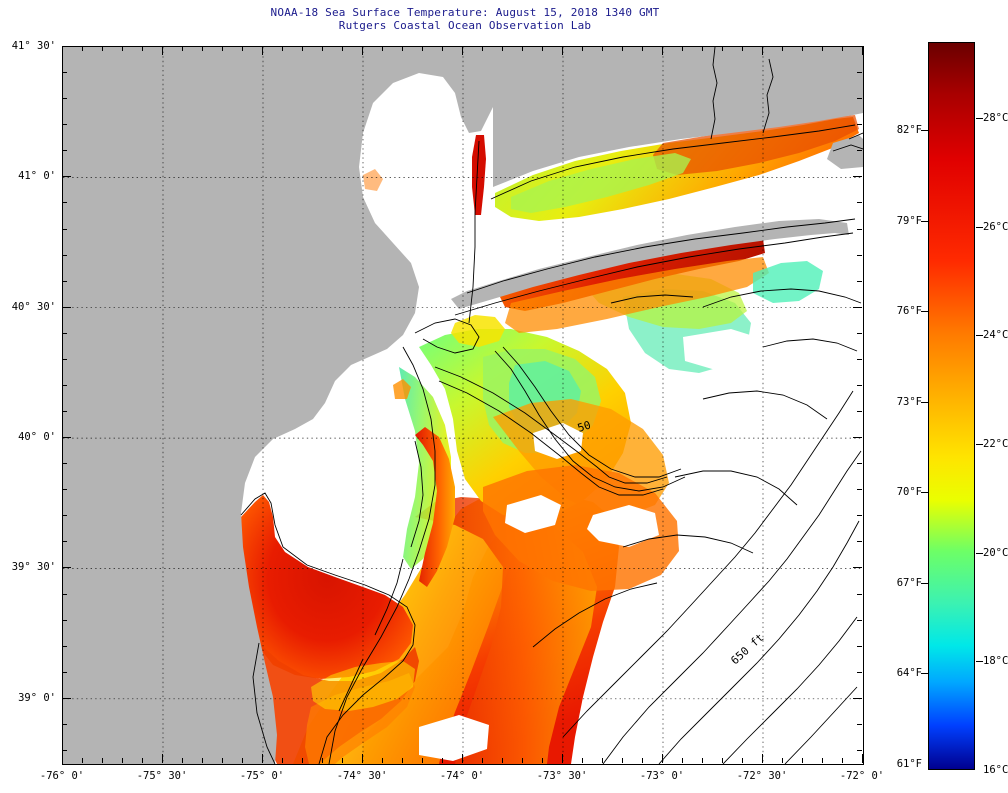  Describe the element at coordinates (584, 426) in the screenshot. I see `contour-label-50: 50` at that location.